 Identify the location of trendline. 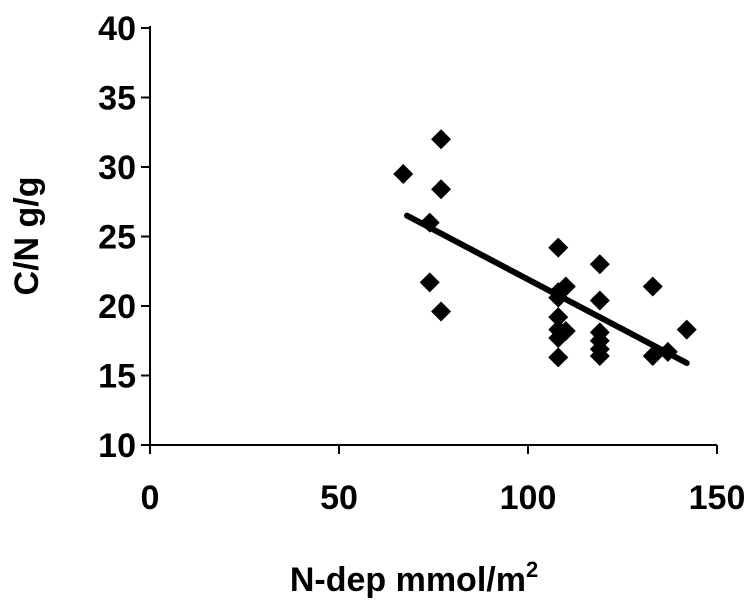
(547, 289).